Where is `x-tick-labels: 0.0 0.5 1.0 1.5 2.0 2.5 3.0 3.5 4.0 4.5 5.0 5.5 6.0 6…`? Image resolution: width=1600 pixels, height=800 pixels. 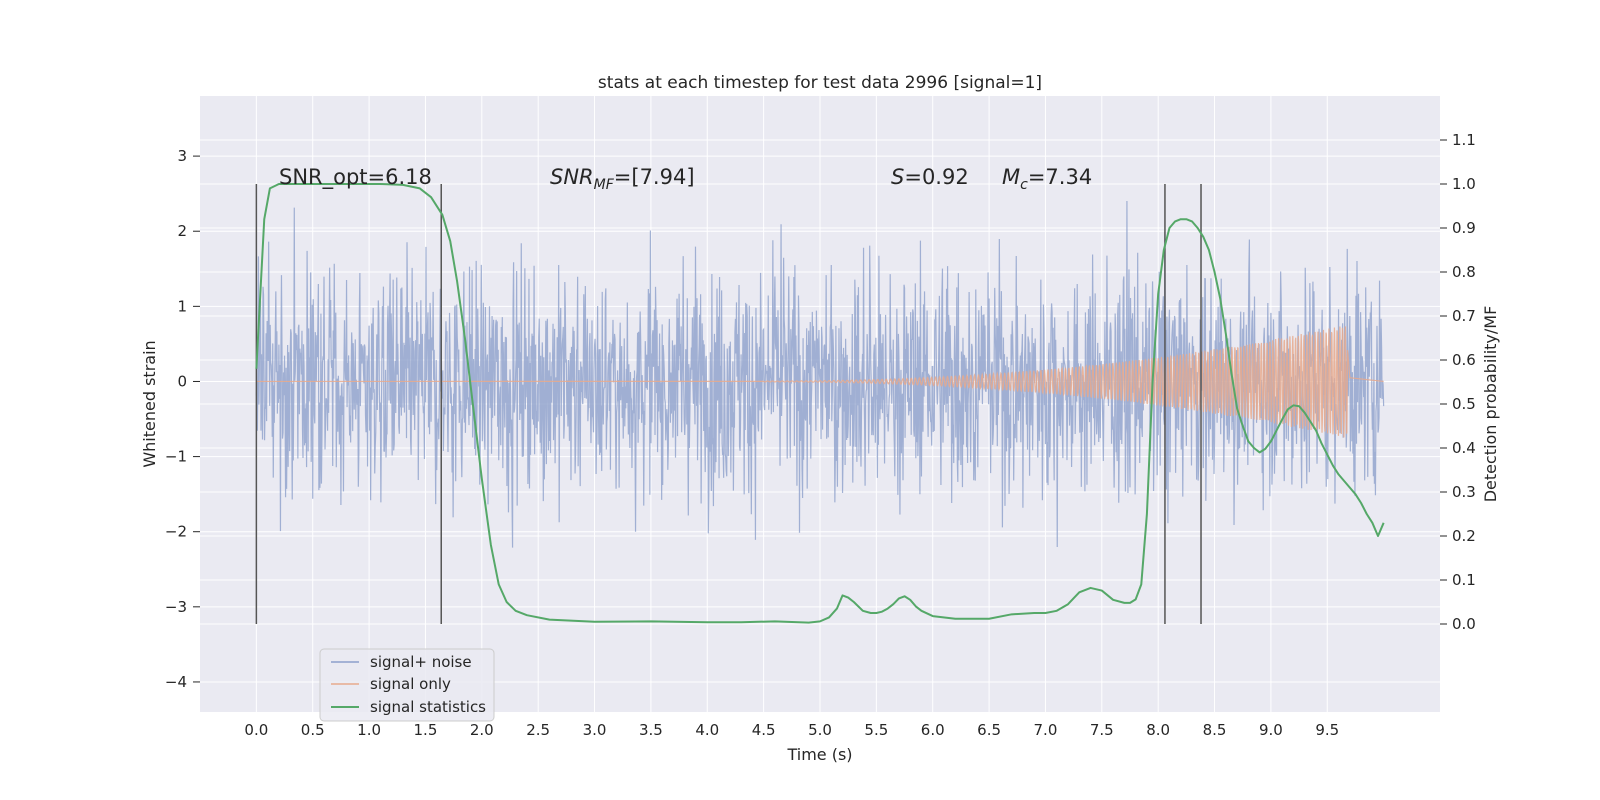 x-tick-labels: 0.0 0.5 1.0 1.5 2.0 2.5 3.0 3.5 4.0 4.5 5.0 5.5 6.0 6… is located at coordinates (791, 730).